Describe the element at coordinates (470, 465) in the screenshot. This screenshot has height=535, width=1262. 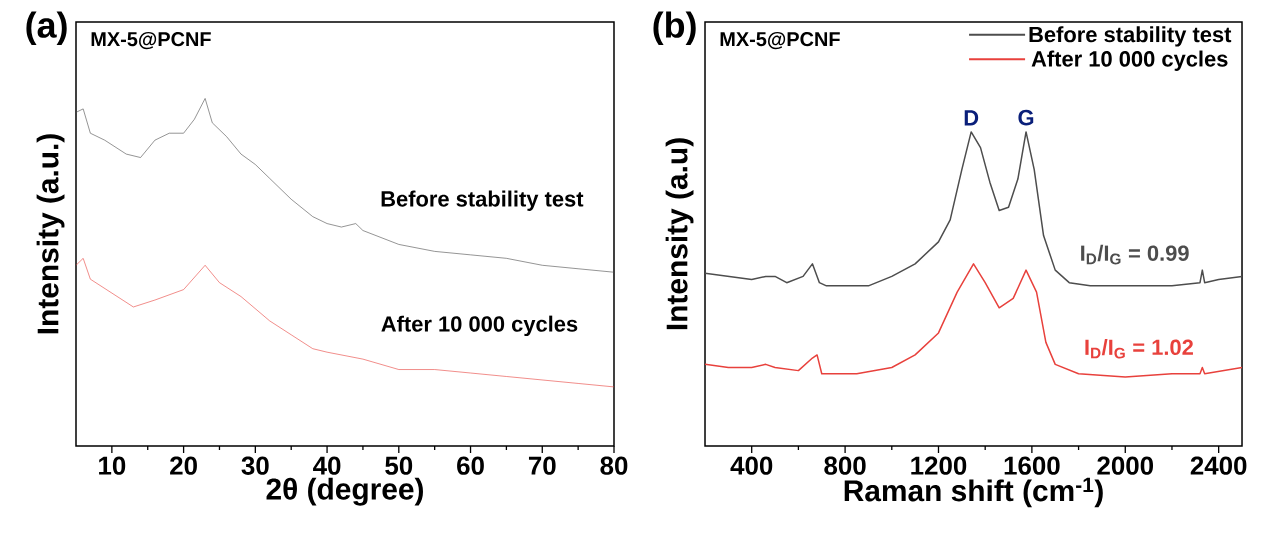
I see `x-tick-label: 60` at that location.